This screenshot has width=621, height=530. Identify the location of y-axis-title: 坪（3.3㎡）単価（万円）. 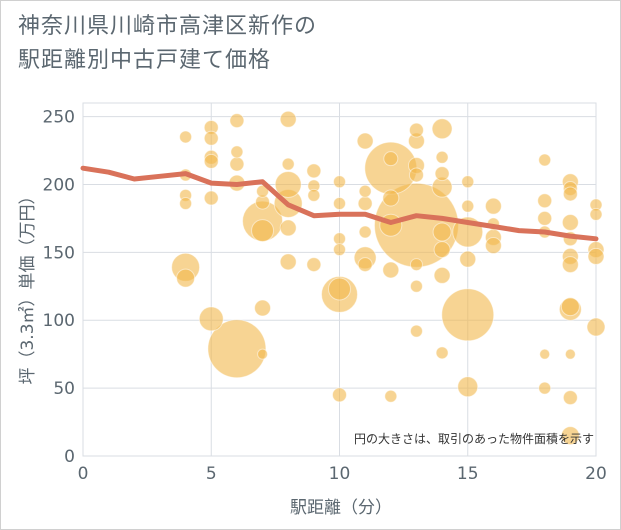
(28, 285).